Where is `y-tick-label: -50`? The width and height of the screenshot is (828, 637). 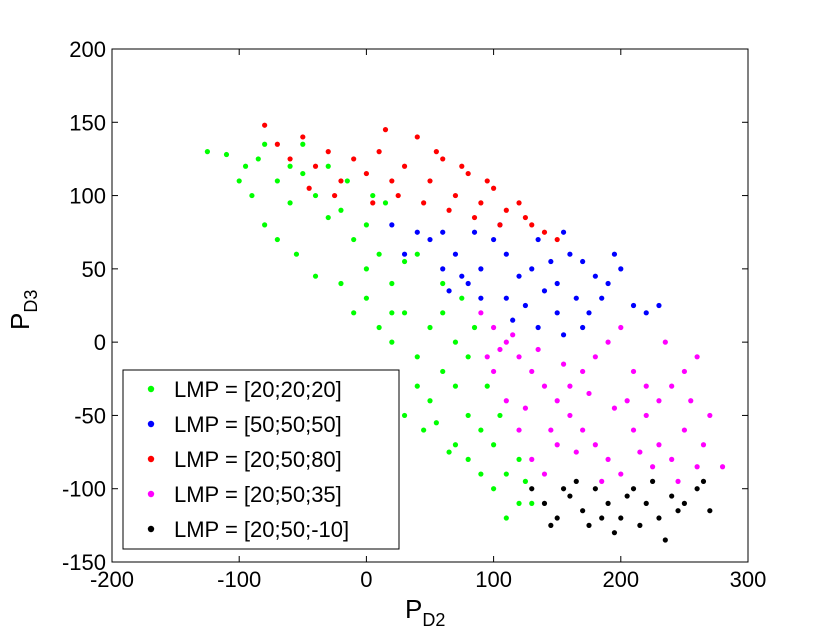 y-tick-label: -50 is located at coordinates (90, 415).